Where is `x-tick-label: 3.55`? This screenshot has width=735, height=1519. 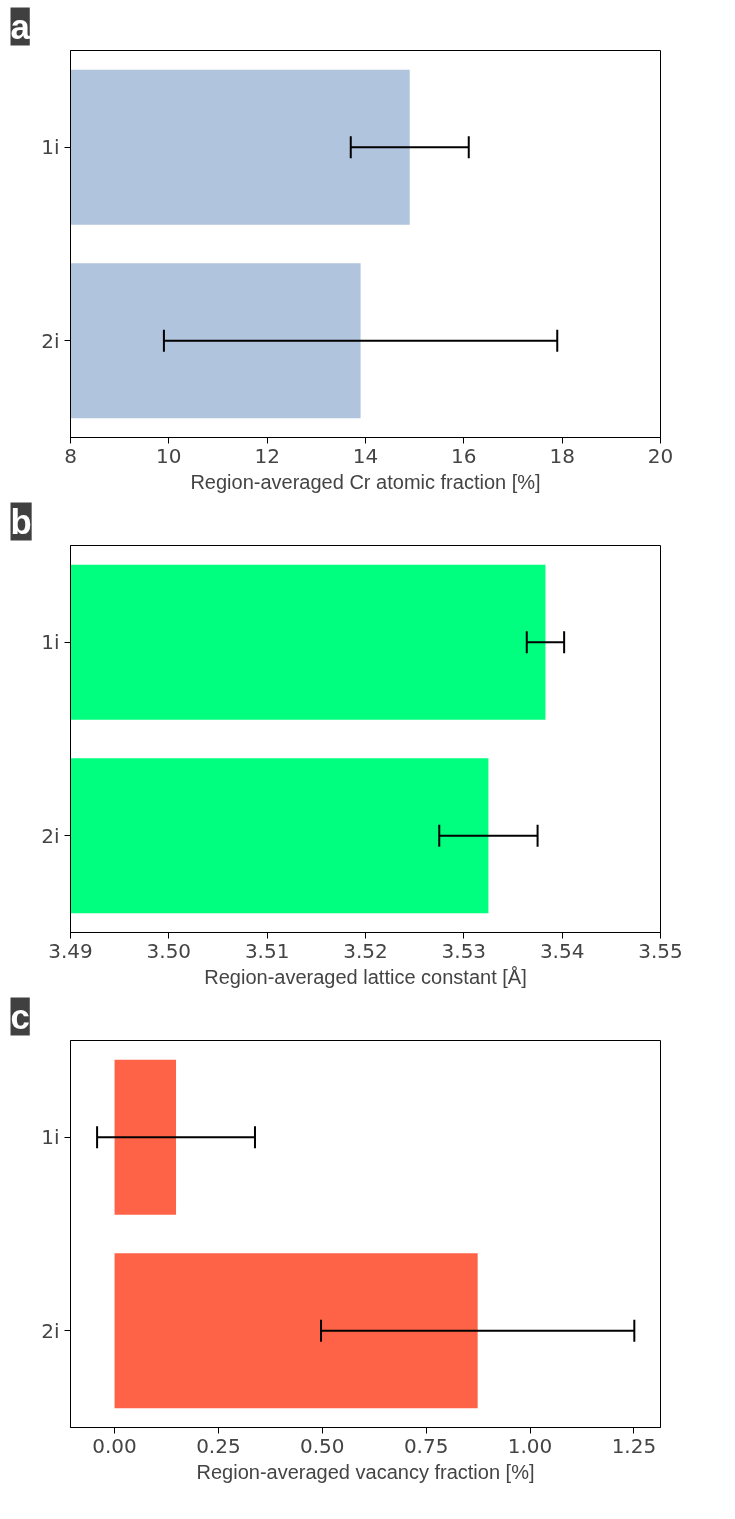 x-tick-label: 3.55 is located at coordinates (660, 950).